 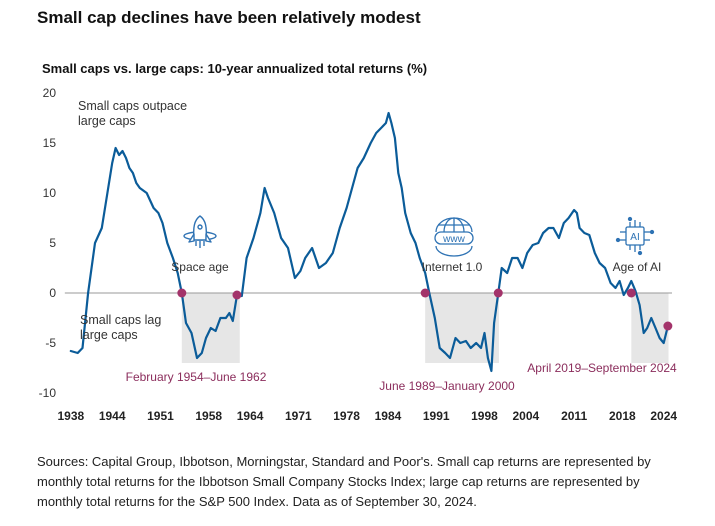 I want to click on x-tick-label: 1944, so click(x=112, y=416).